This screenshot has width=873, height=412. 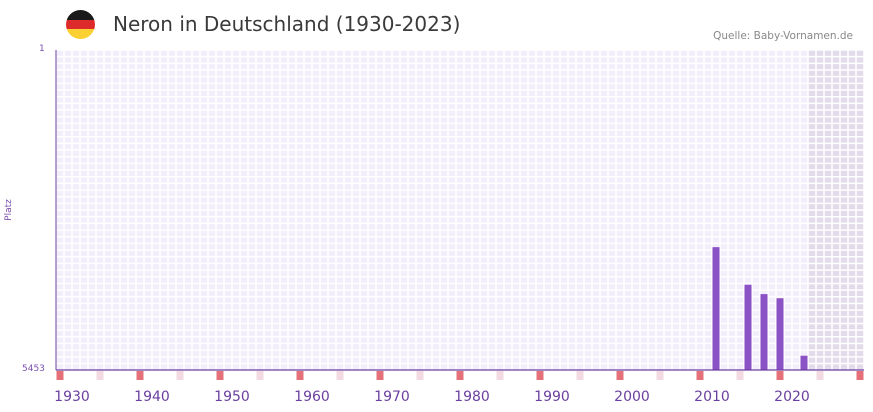 What do you see at coordinates (748, 327) in the screenshot?
I see `bar-2014` at bounding box center [748, 327].